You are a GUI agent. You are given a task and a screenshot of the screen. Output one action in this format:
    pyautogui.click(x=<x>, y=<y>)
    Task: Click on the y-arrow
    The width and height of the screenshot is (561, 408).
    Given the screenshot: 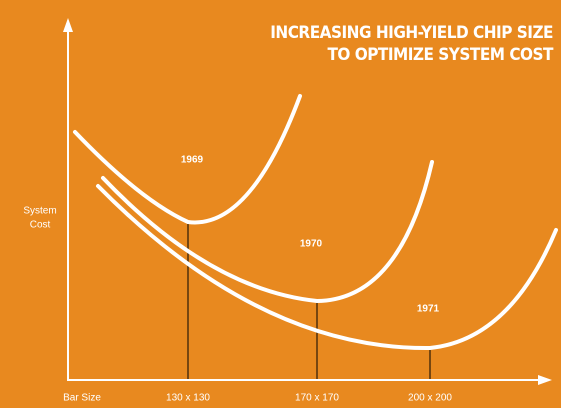 What is the action you would take?
    pyautogui.click(x=68, y=25)
    